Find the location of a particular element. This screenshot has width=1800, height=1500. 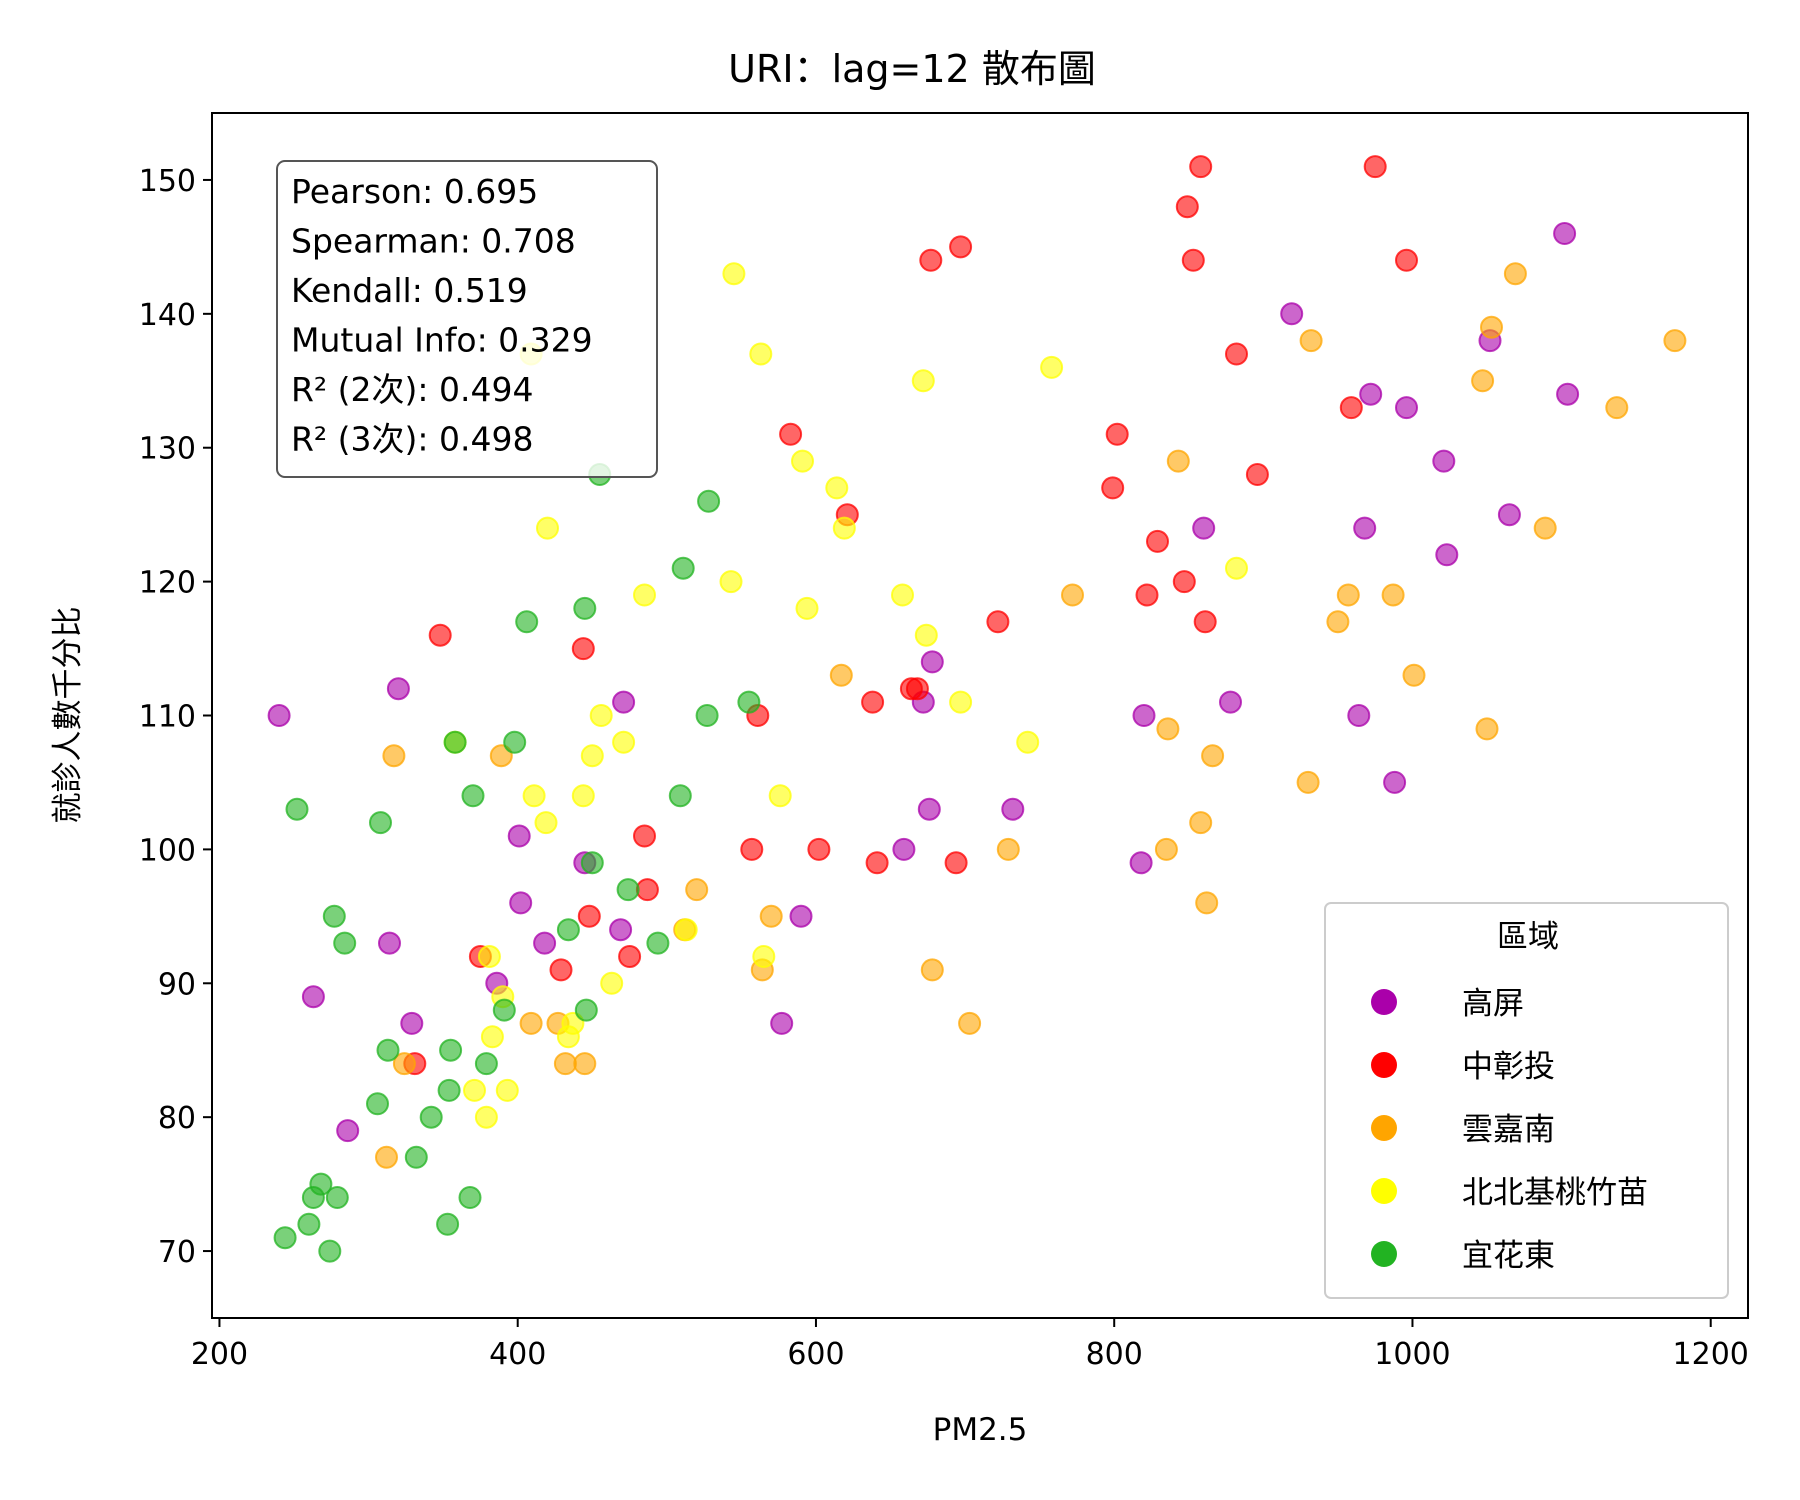

y-tick-label: 150 is located at coordinates (167, 181).